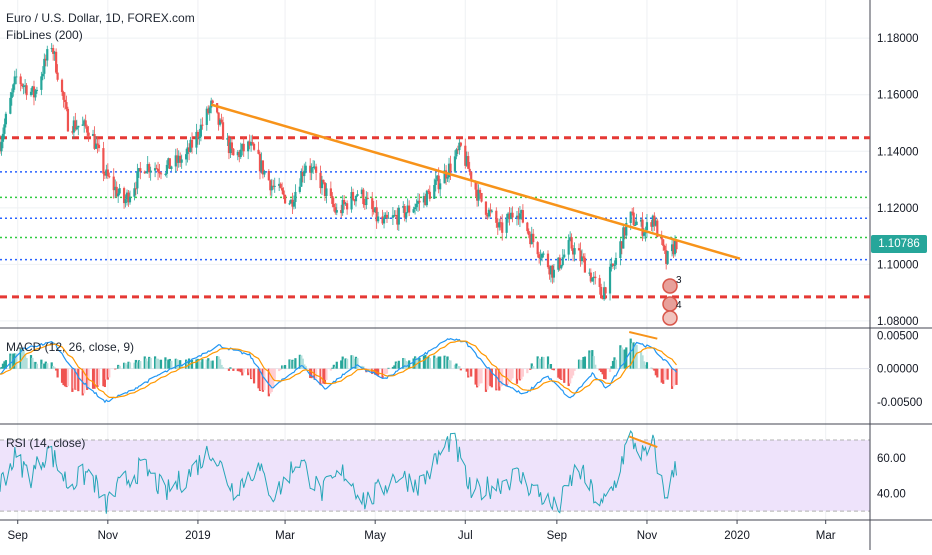  What do you see at coordinates (70, 347) in the screenshot?
I see `macd-label: MACD (12, 26, close, 9)` at bounding box center [70, 347].